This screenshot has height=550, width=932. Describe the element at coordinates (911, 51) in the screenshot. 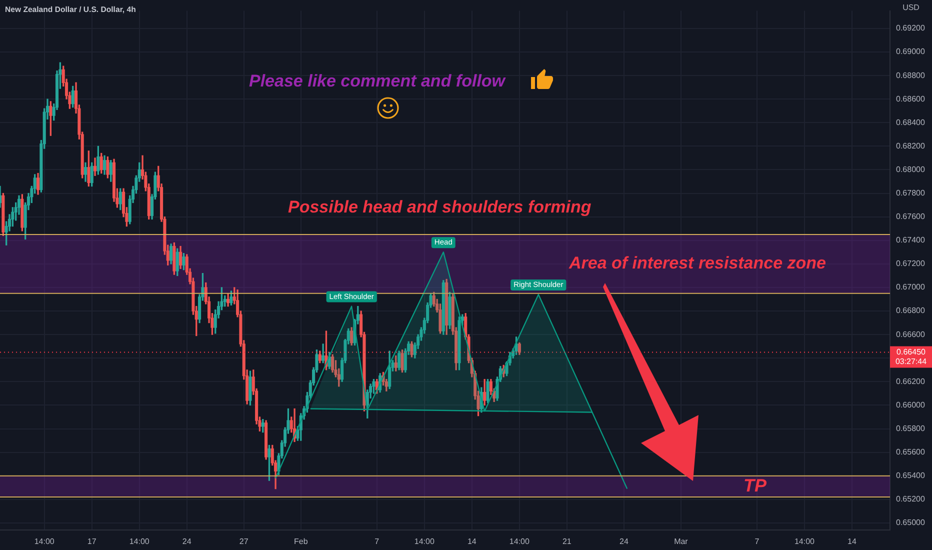

I see `y-tick-label: 0.69000` at that location.